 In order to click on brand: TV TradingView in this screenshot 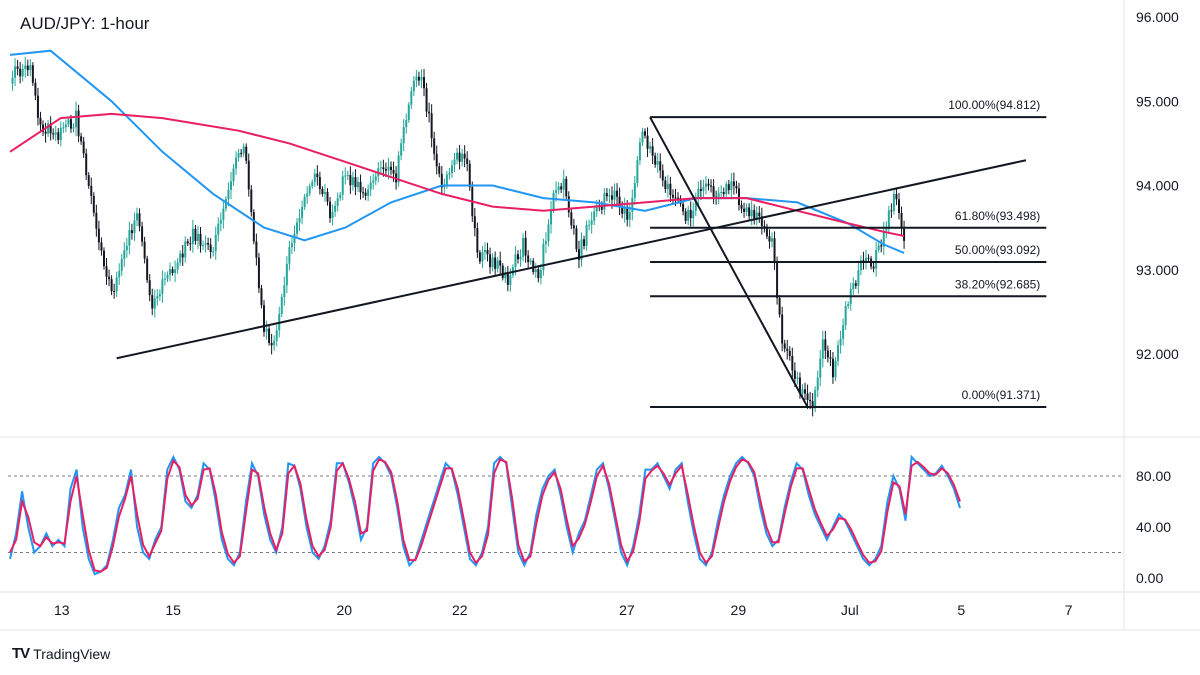, I will do `click(61, 653)`.